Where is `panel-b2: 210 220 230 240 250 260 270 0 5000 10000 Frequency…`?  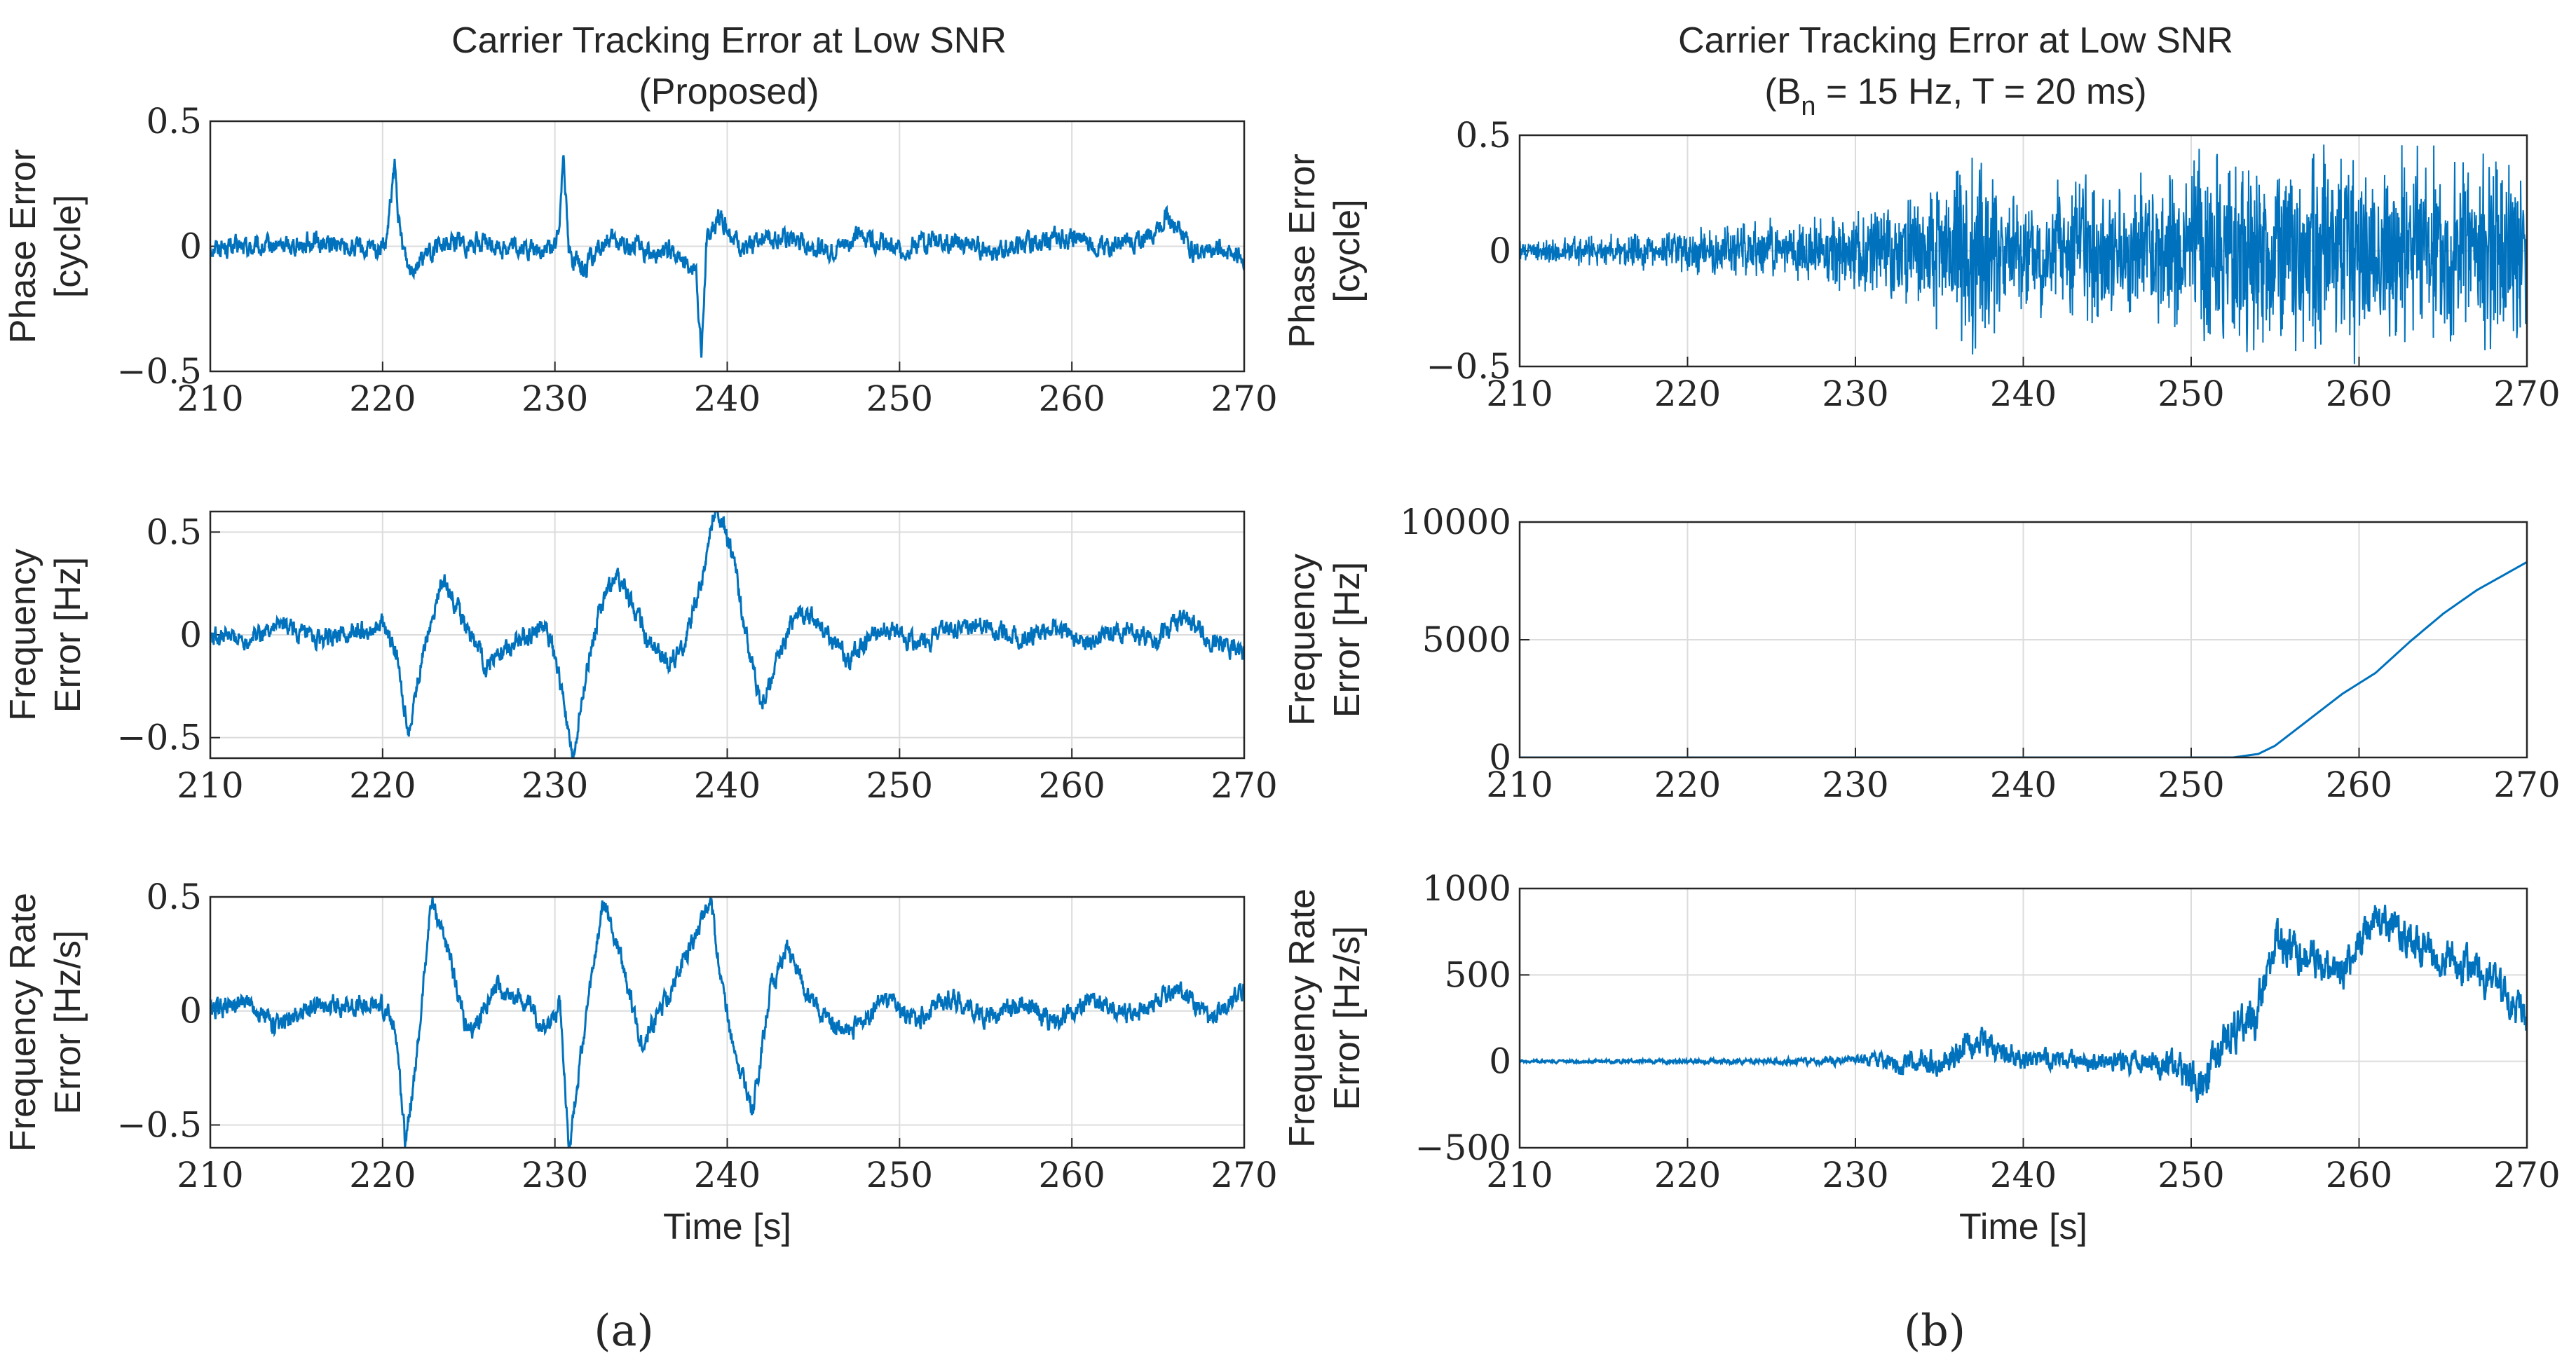
panel-b2: 210 220 230 240 250 260 270 0 5000 10000 Frequency… is located at coordinates (1921, 653).